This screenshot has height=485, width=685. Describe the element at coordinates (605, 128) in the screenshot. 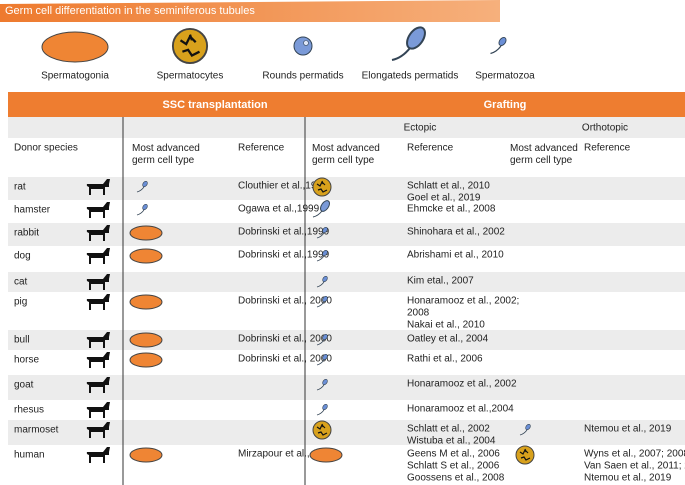

I see `subgroup-label: Orthotopic` at that location.